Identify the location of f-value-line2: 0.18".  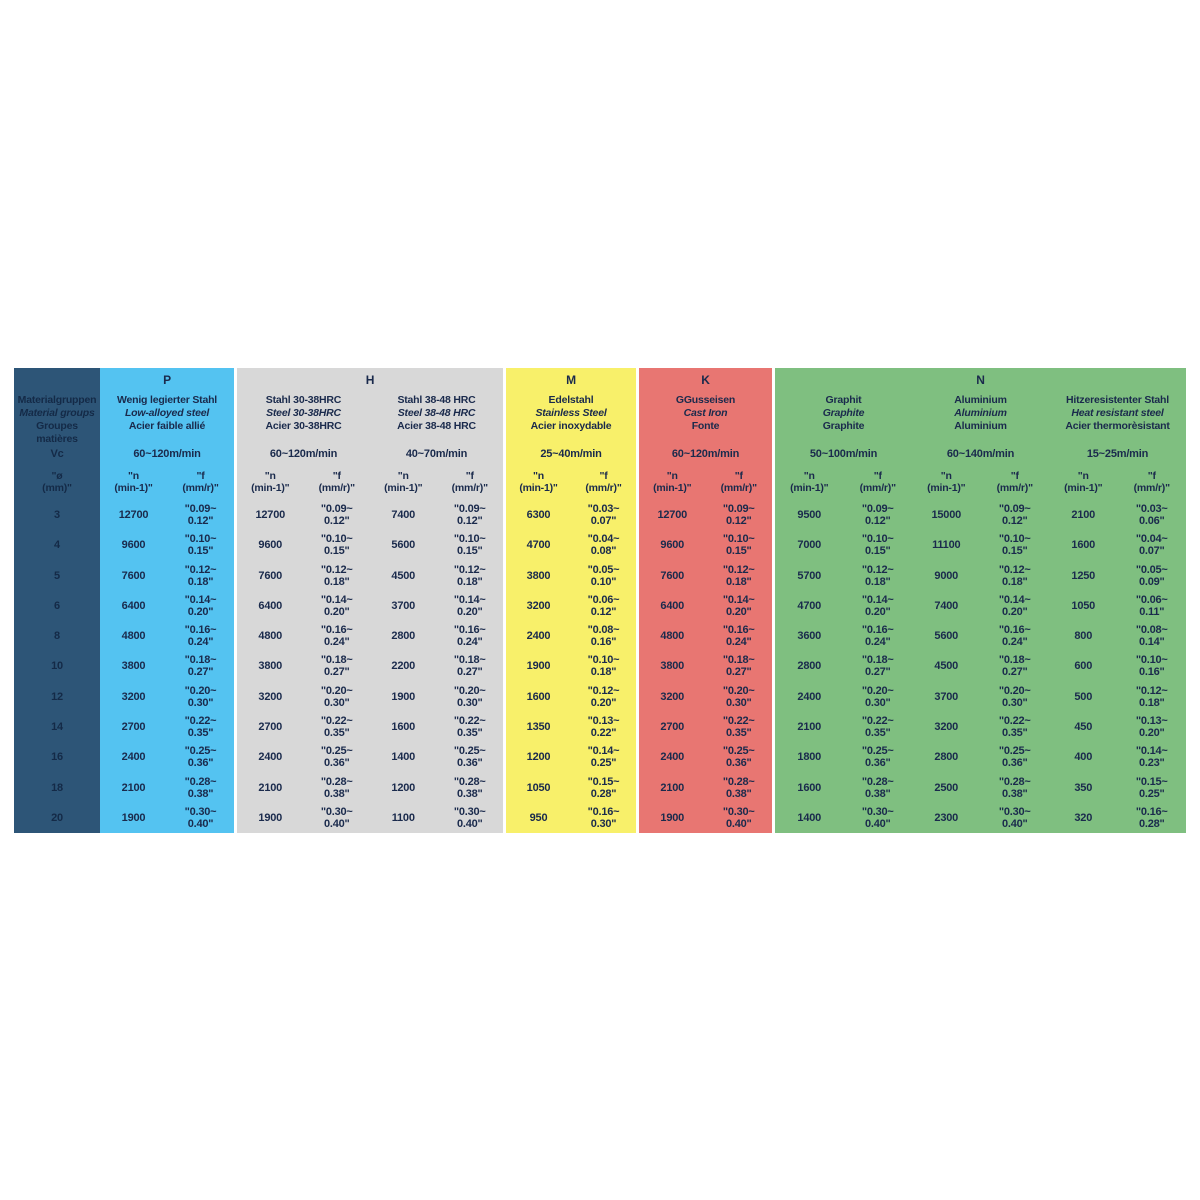
(603, 672).